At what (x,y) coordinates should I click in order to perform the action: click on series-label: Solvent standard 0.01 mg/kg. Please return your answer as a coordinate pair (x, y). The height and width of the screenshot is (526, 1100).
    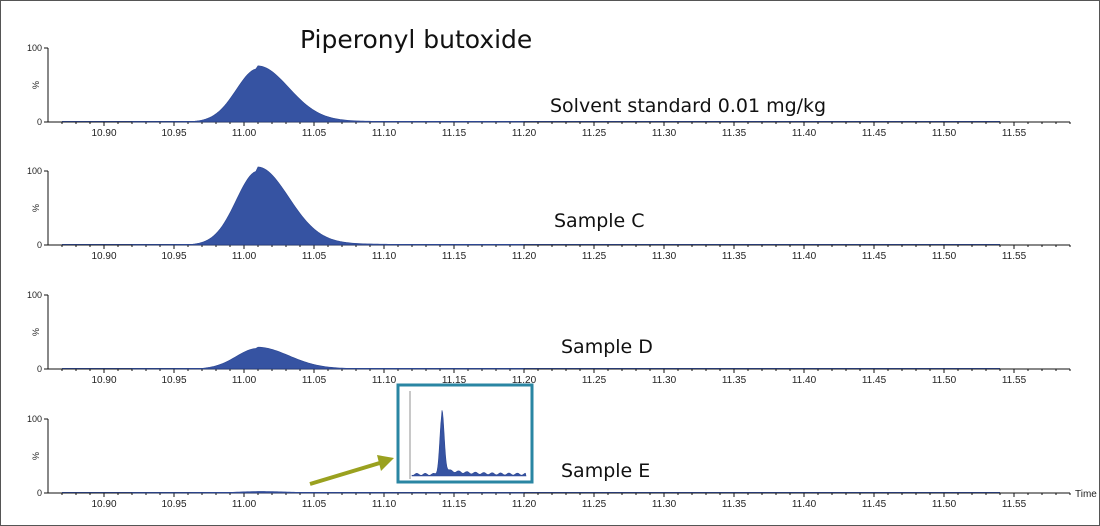
    Looking at the image, I should click on (688, 106).